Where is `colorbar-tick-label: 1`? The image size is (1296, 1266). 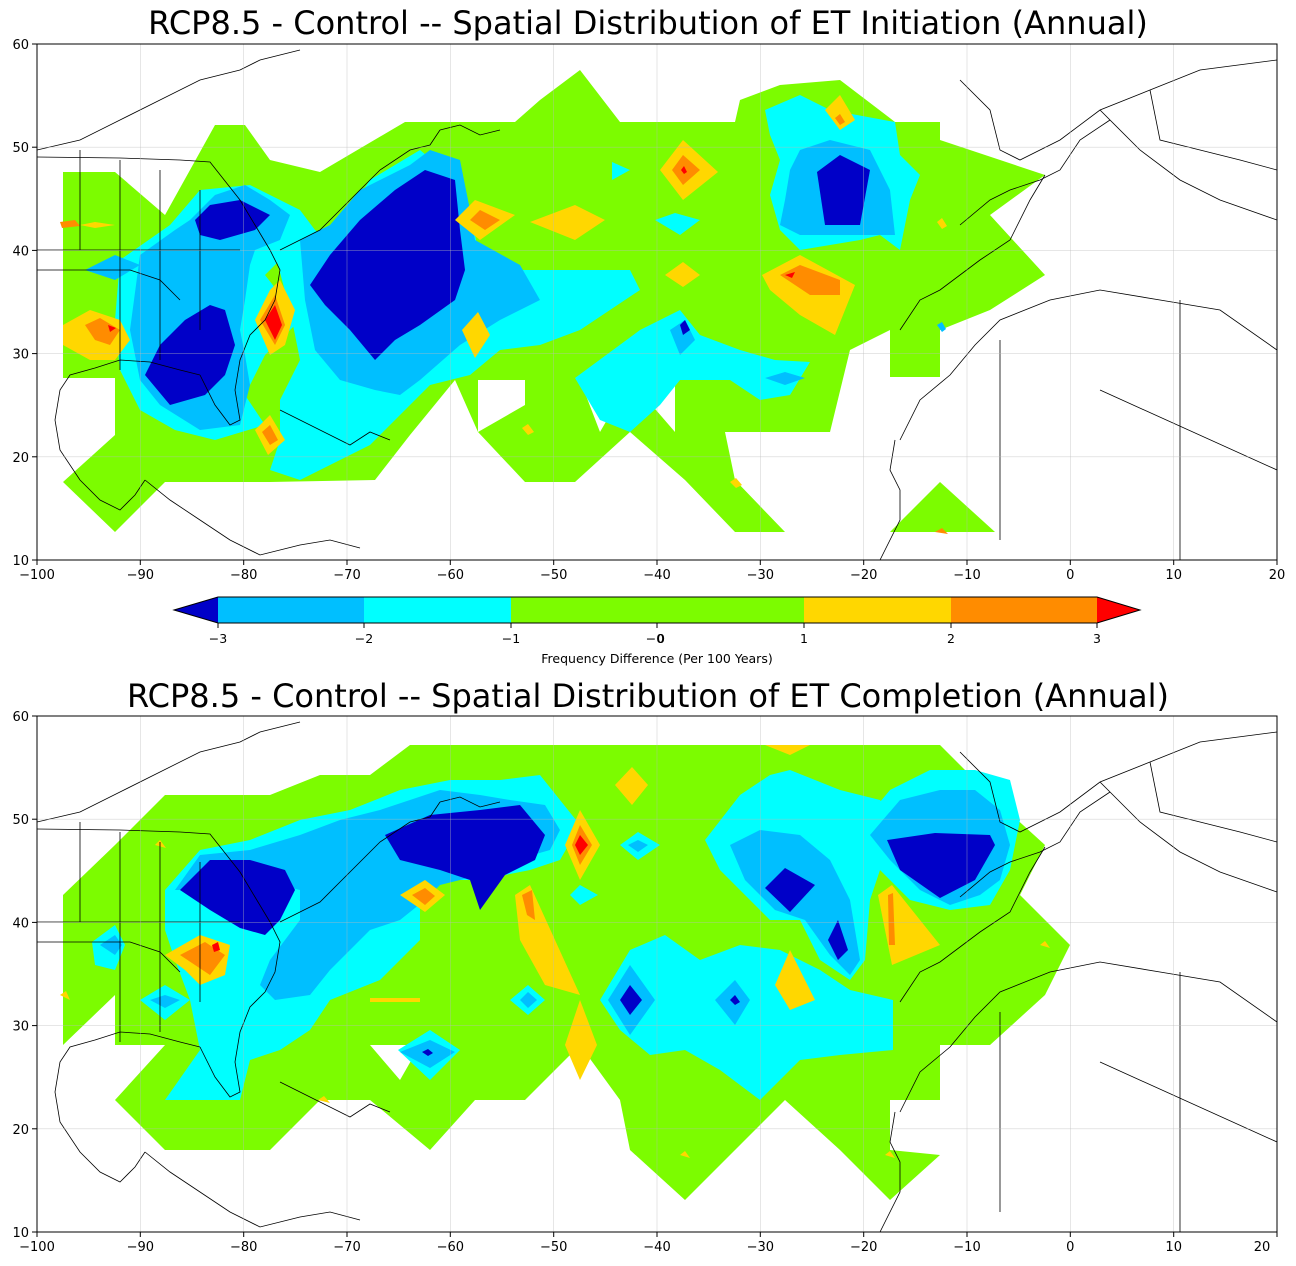
colorbar-tick-label: 1 is located at coordinates (804, 638).